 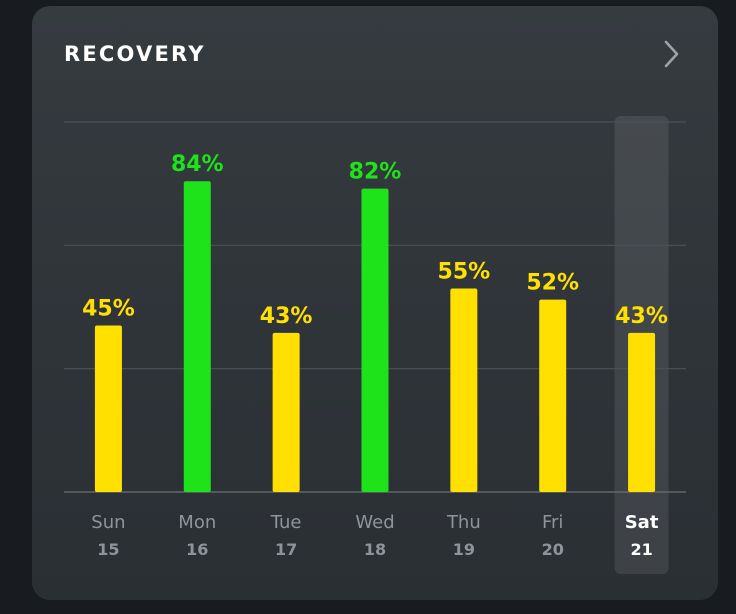 What do you see at coordinates (642, 522) in the screenshot?
I see `day-label: Sat` at bounding box center [642, 522].